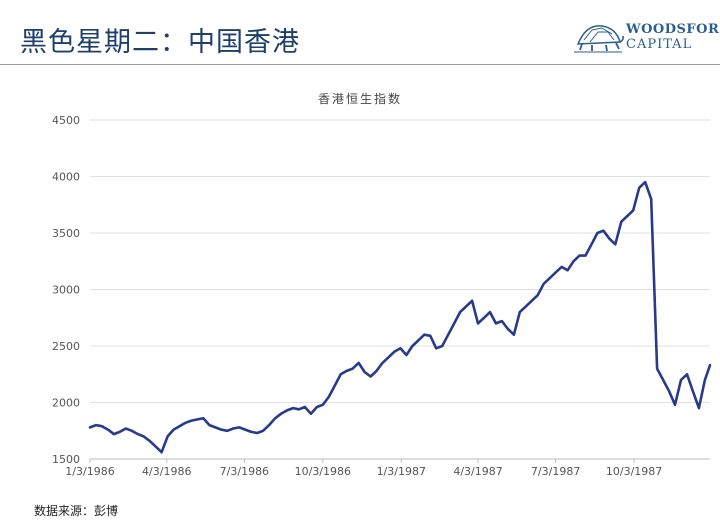 The width and height of the screenshot is (720, 527). I want to click on y-tick-label: 2500, so click(66, 346).